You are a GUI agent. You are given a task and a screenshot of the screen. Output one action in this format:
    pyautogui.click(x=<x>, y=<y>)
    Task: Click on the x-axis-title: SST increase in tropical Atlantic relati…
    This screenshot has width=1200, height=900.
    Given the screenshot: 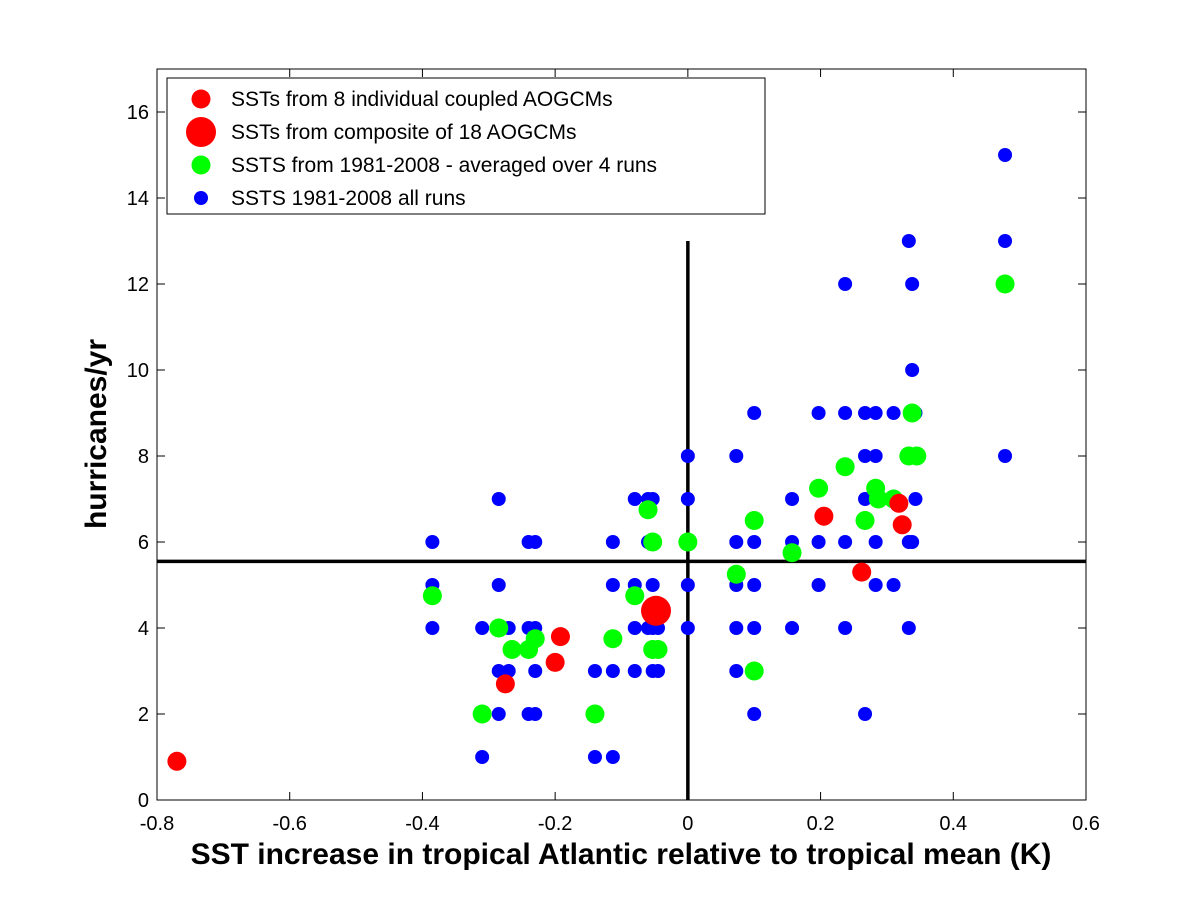 What is the action you would take?
    pyautogui.click(x=621, y=854)
    